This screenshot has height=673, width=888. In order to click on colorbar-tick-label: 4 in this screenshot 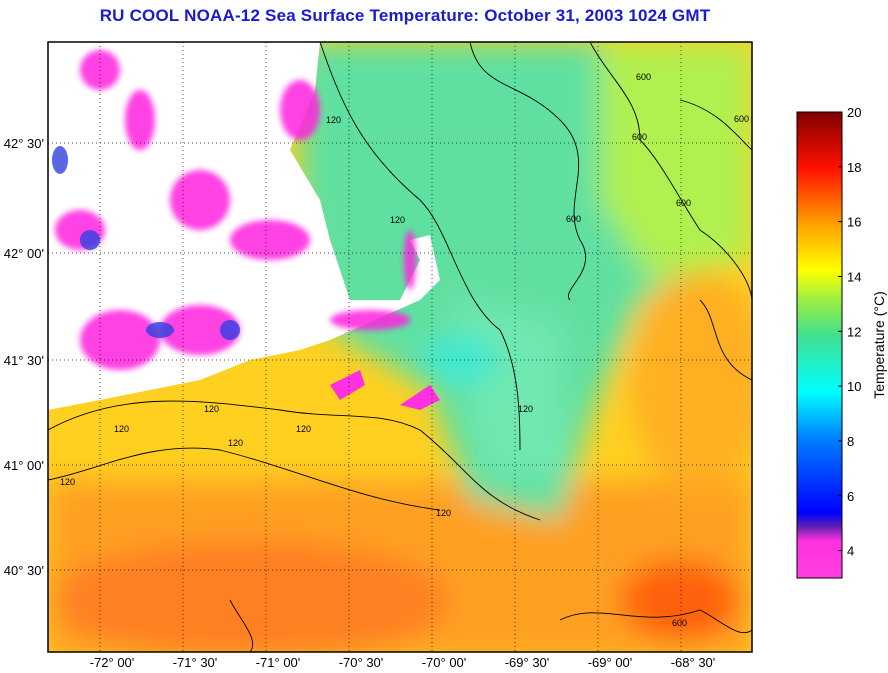, I will do `click(850, 551)`.